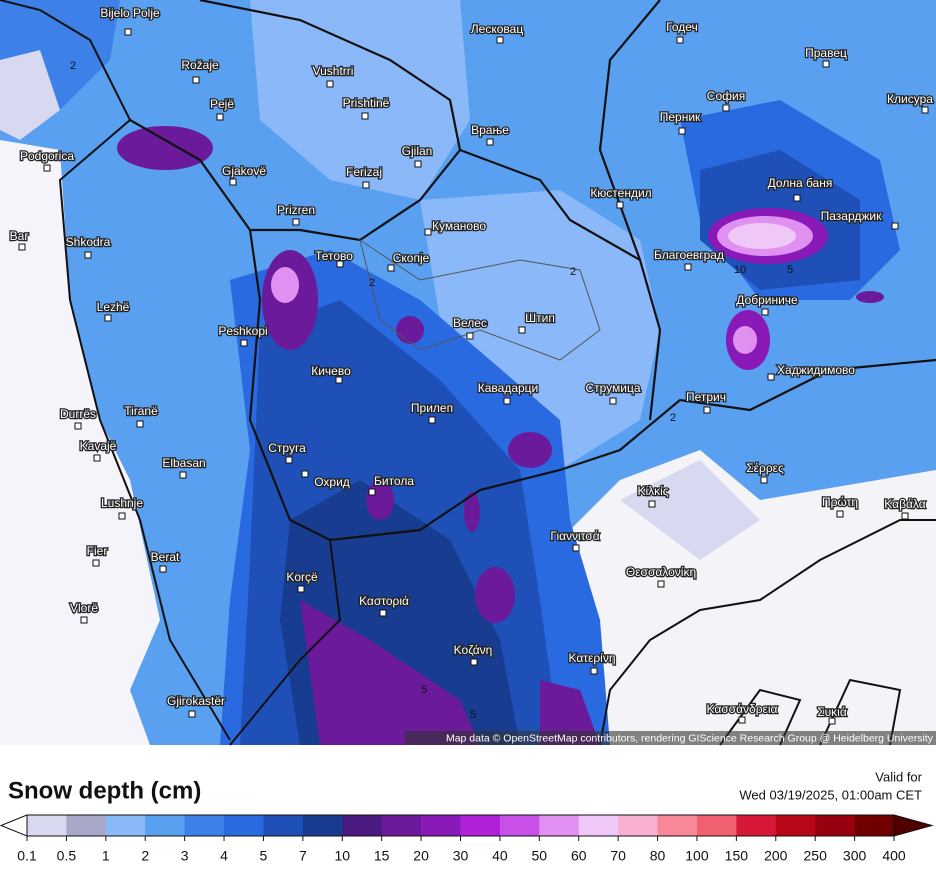 This screenshot has height=872, width=936. Describe the element at coordinates (84, 608) in the screenshot. I see `city-label: Vlorë` at that location.